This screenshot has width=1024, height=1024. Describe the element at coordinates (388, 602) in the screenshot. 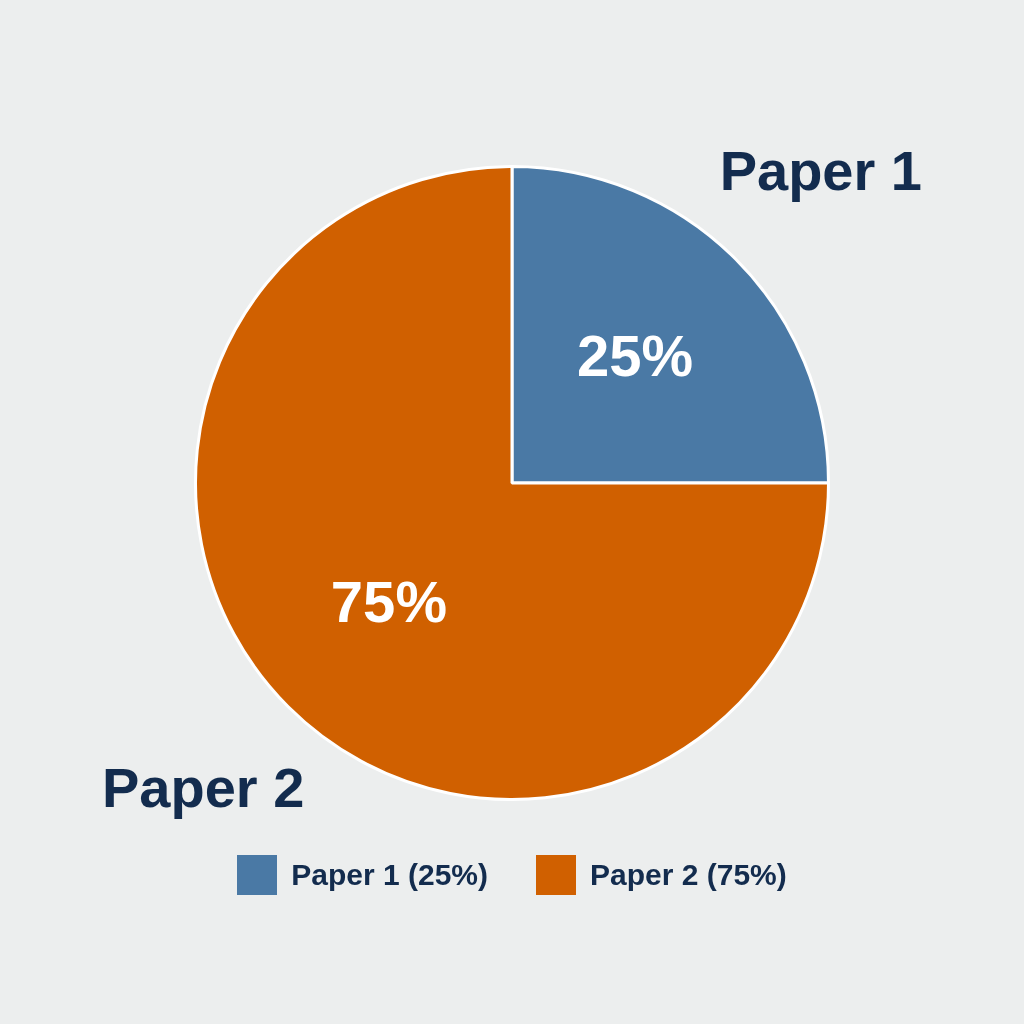

I see `data-label: 75%` at that location.